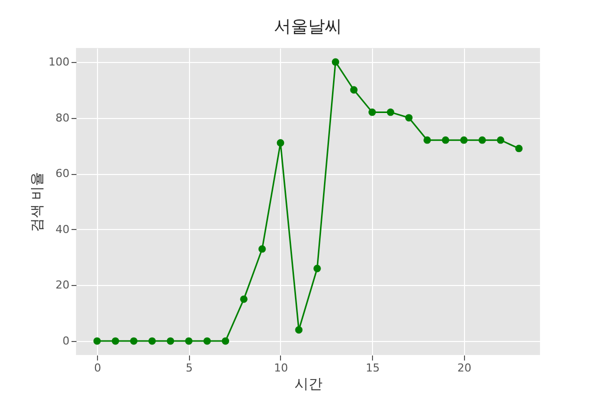  Describe the element at coordinates (373, 368) in the screenshot. I see `x-tick-label: 15` at that location.